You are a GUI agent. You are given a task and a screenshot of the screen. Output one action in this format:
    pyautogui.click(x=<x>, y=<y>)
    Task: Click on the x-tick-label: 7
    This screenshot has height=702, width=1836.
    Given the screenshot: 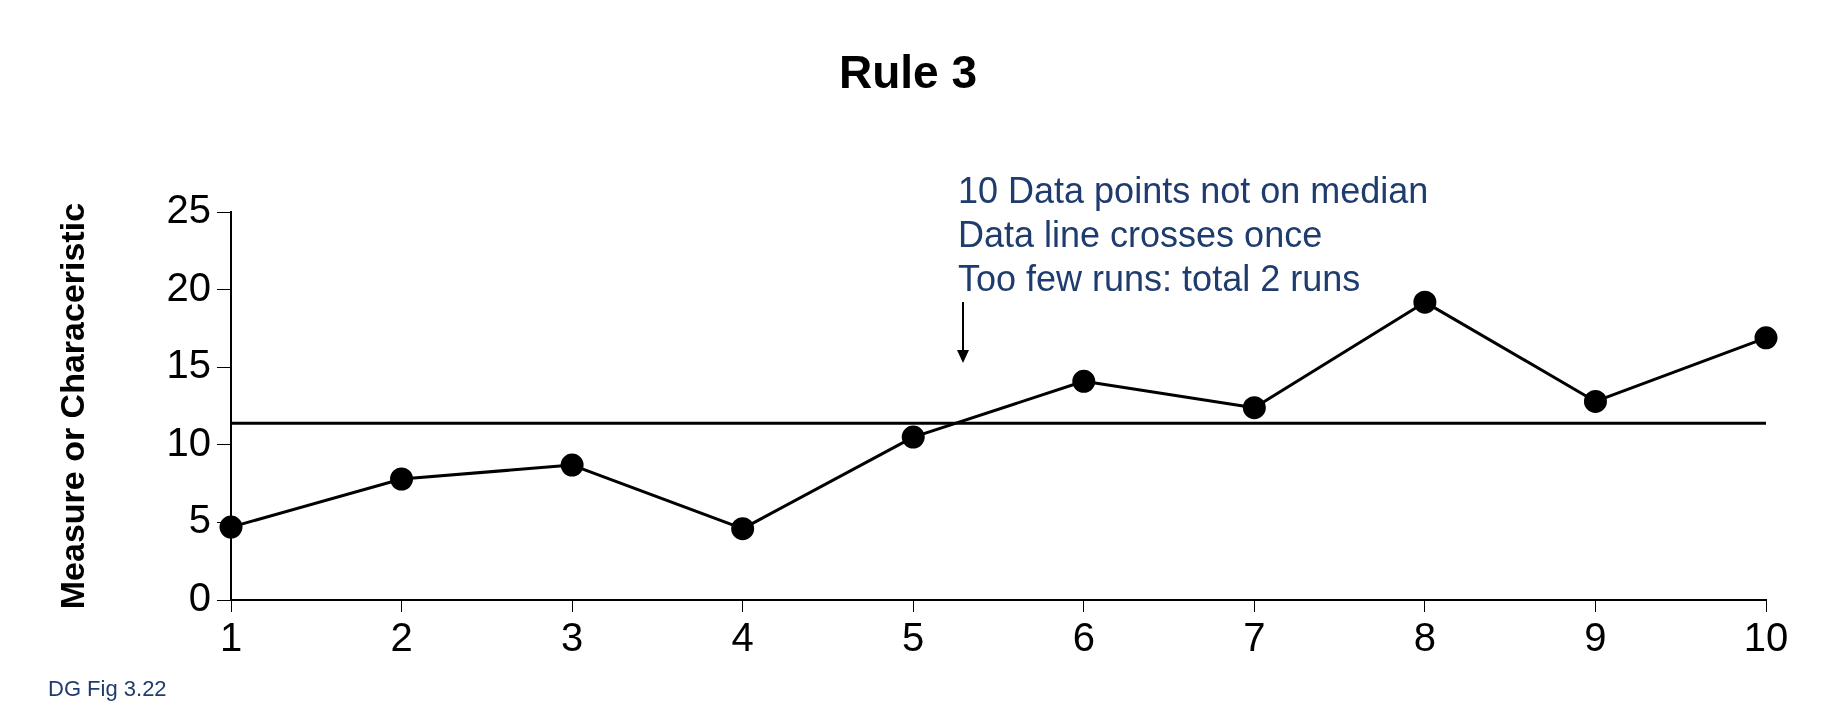 What is the action you would take?
    pyautogui.click(x=1254, y=637)
    